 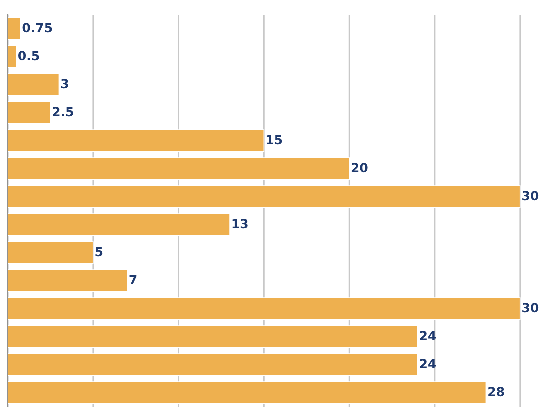 I want to click on data-label: 3, so click(x=64, y=84).